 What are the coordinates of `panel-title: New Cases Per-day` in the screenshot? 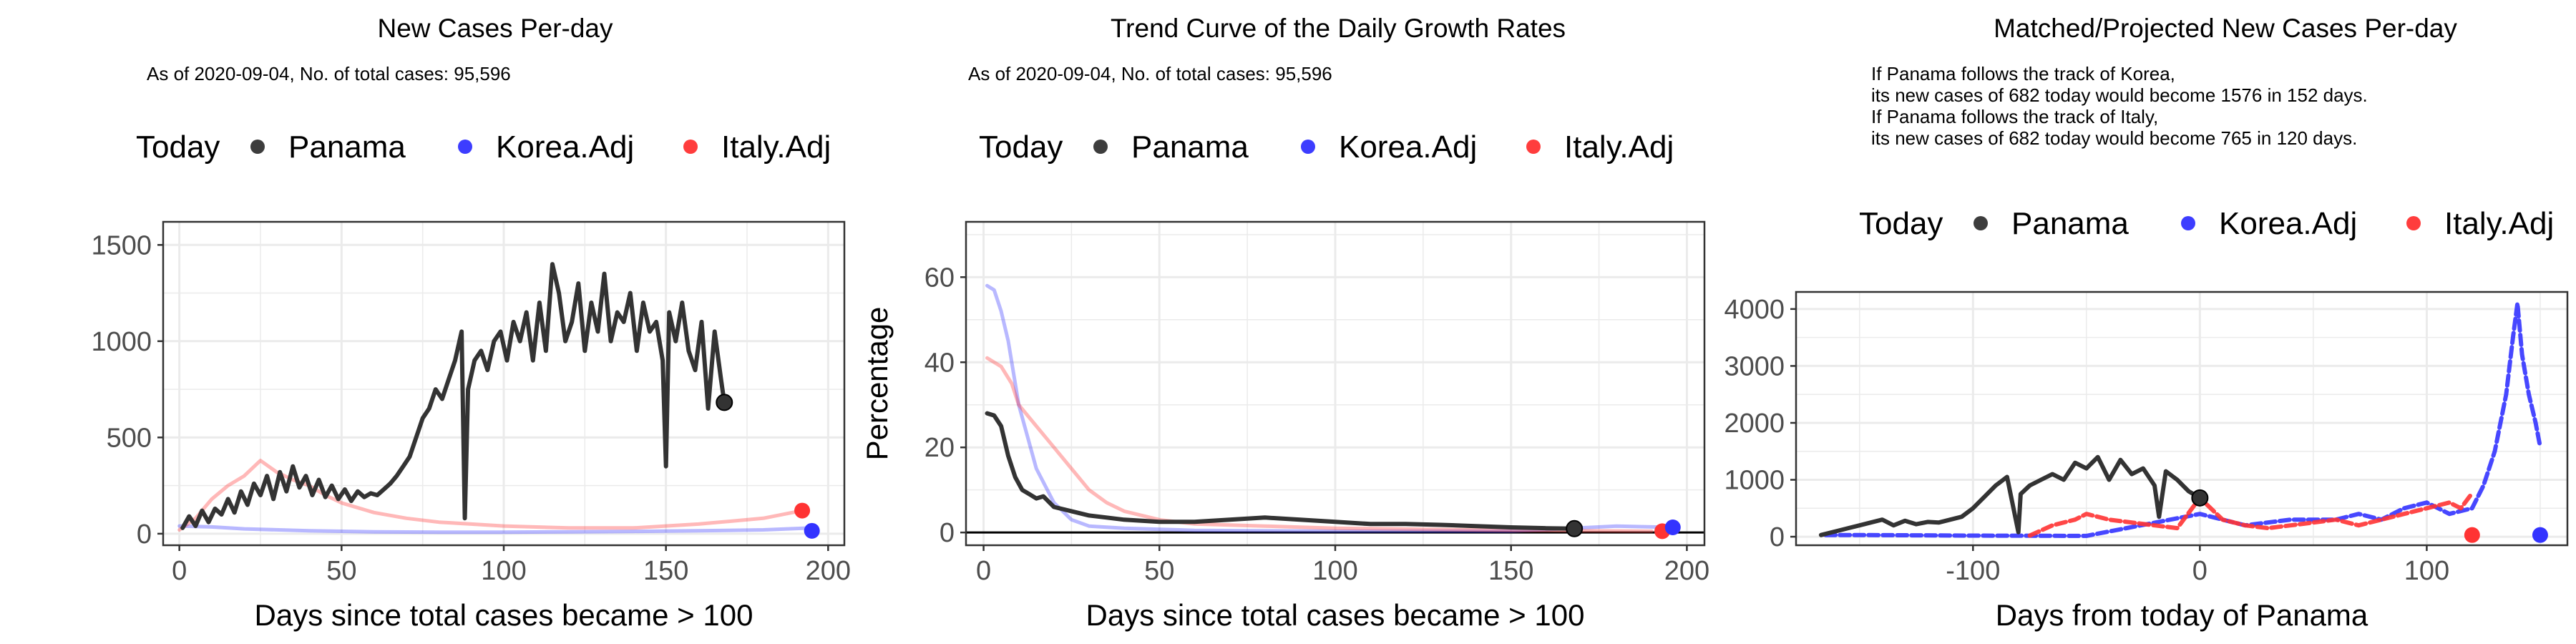 It's located at (495, 28).